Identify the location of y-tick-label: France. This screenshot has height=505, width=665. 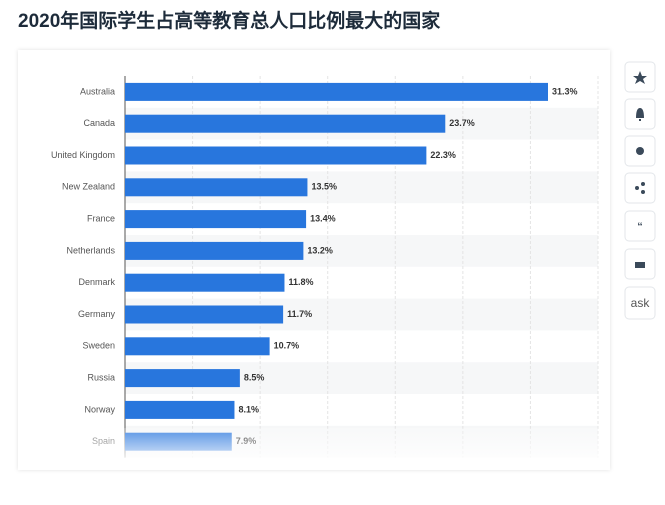
(101, 218).